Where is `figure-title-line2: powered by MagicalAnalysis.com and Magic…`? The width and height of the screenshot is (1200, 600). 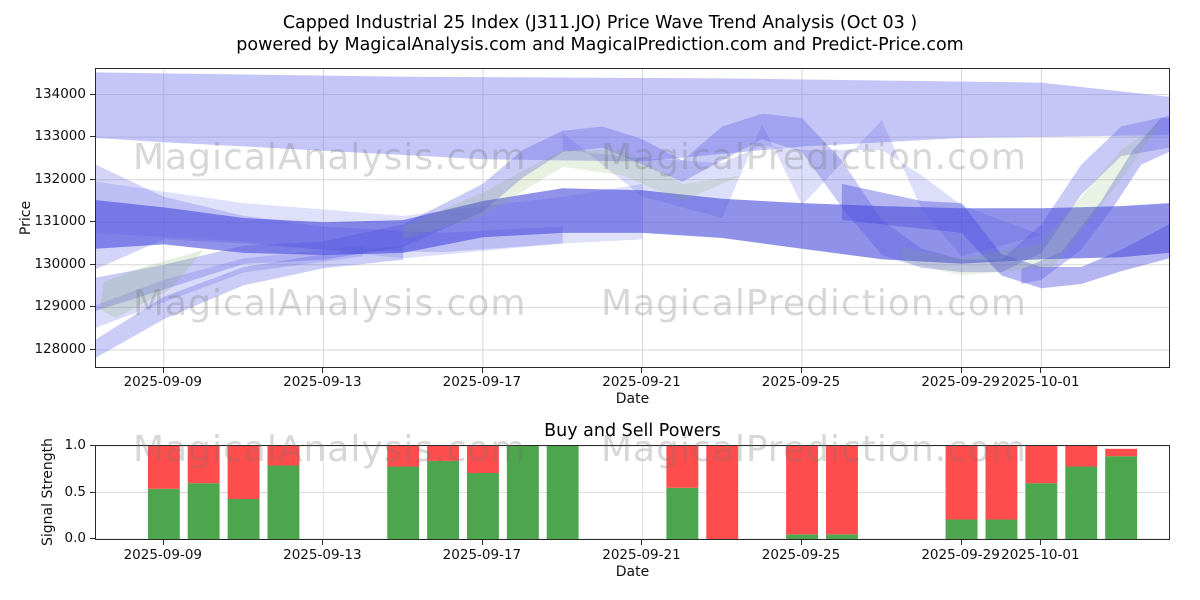 figure-title-line2: powered by MagicalAnalysis.com and Magic… is located at coordinates (600, 45).